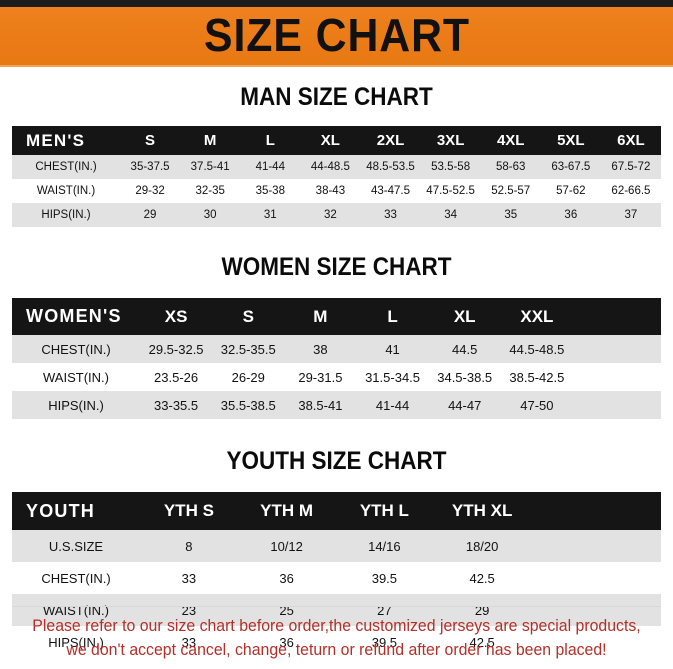 The width and height of the screenshot is (673, 669). What do you see at coordinates (537, 405) in the screenshot?
I see `women-hips-xxl: 47-50` at bounding box center [537, 405].